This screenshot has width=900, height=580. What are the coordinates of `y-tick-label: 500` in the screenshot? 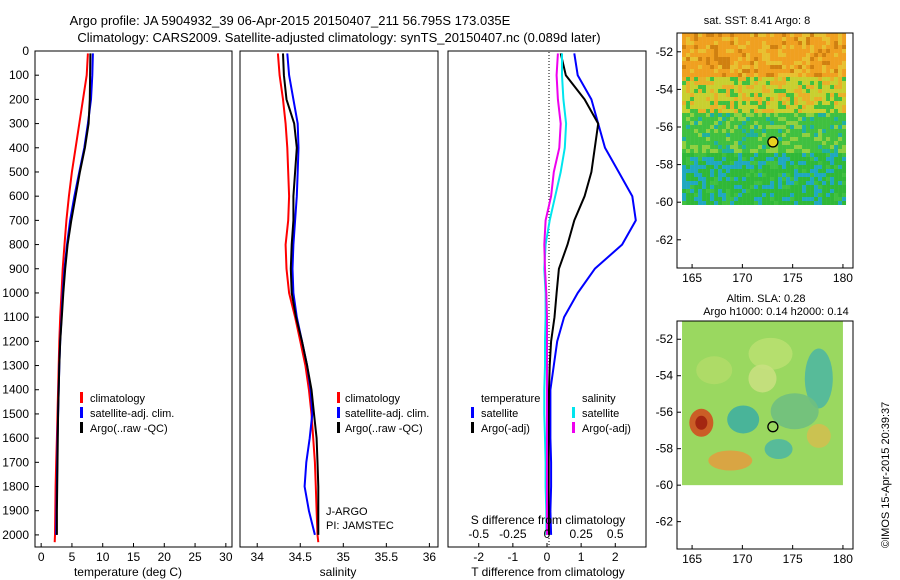 It's located at (19, 172).